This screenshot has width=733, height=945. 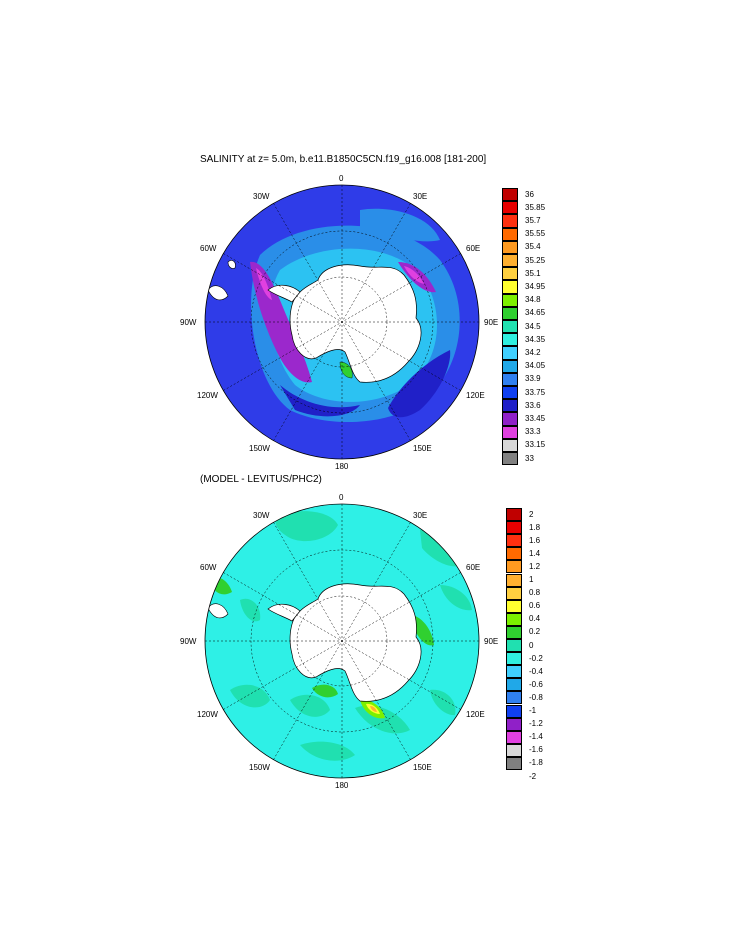 I want to click on colorbar-label: 35.55, so click(x=535, y=234).